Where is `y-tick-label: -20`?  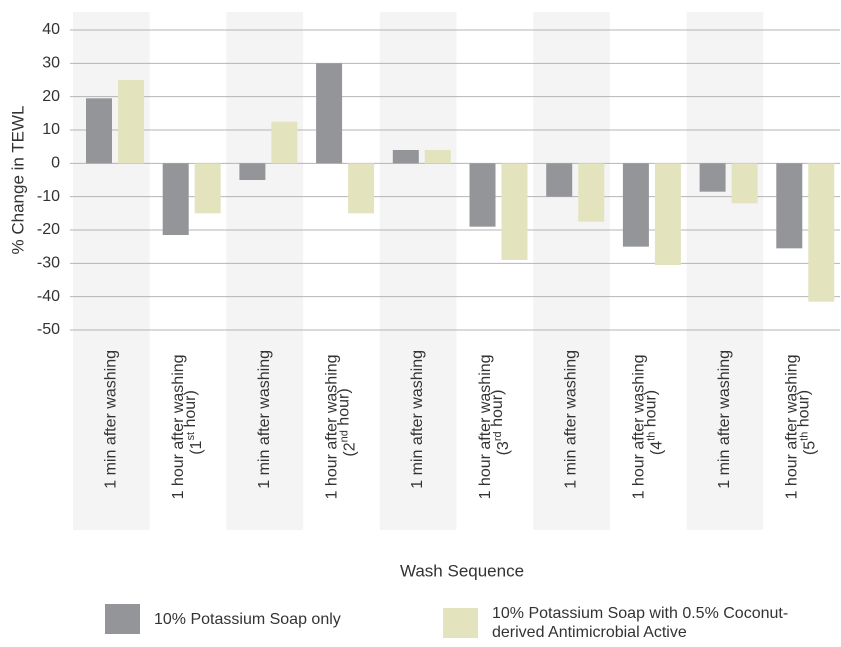
y-tick-label: -20 is located at coordinates (48, 229).